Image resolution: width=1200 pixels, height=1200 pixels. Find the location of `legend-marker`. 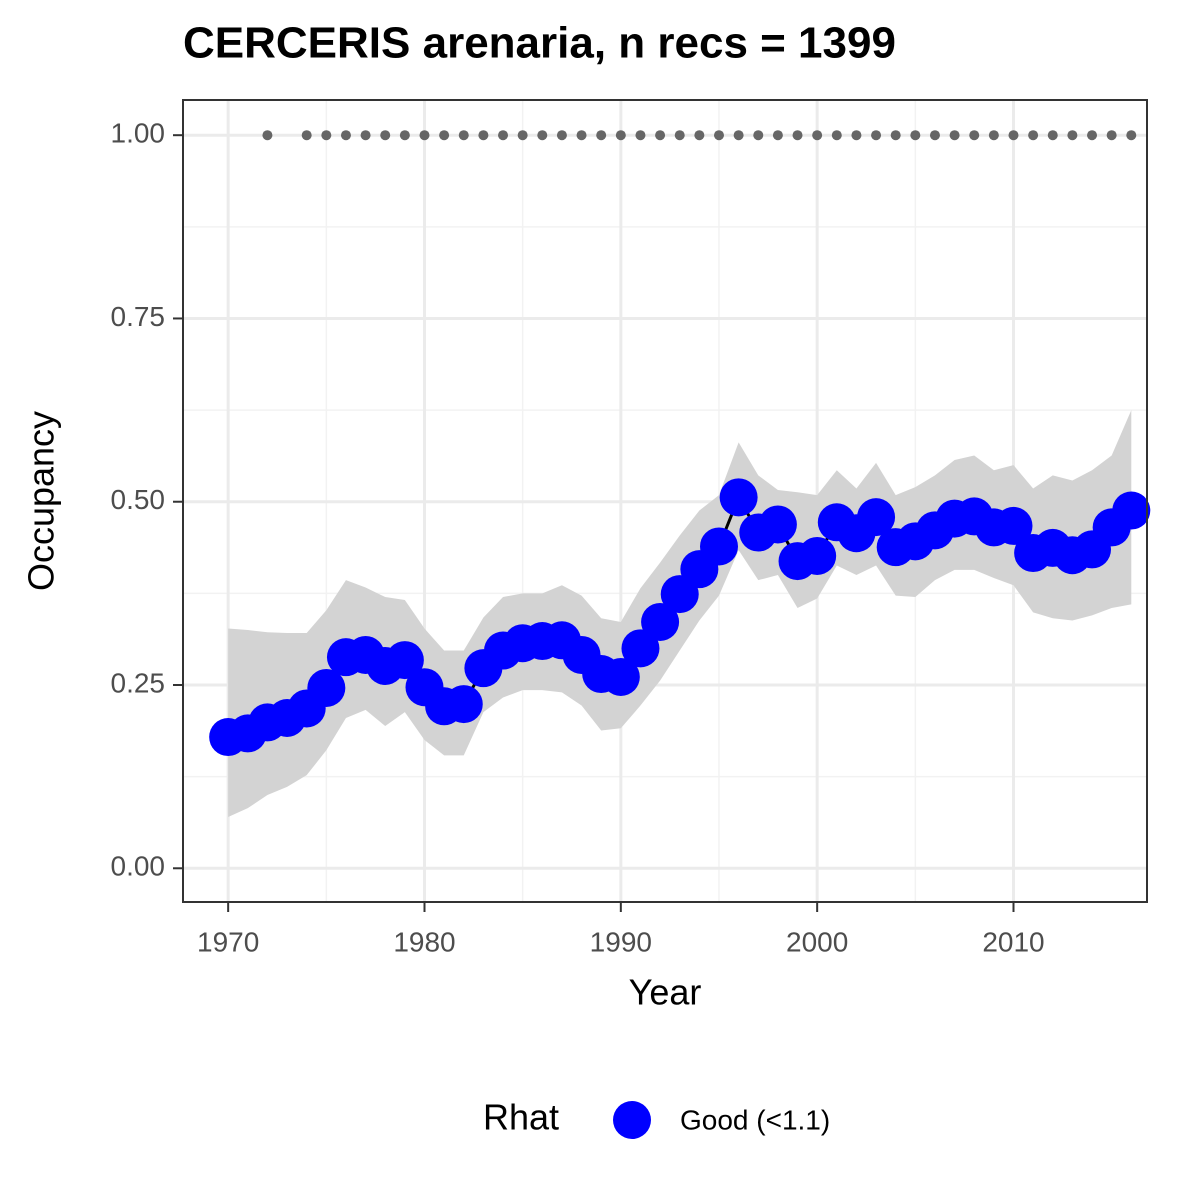

legend-marker is located at coordinates (632, 1120).